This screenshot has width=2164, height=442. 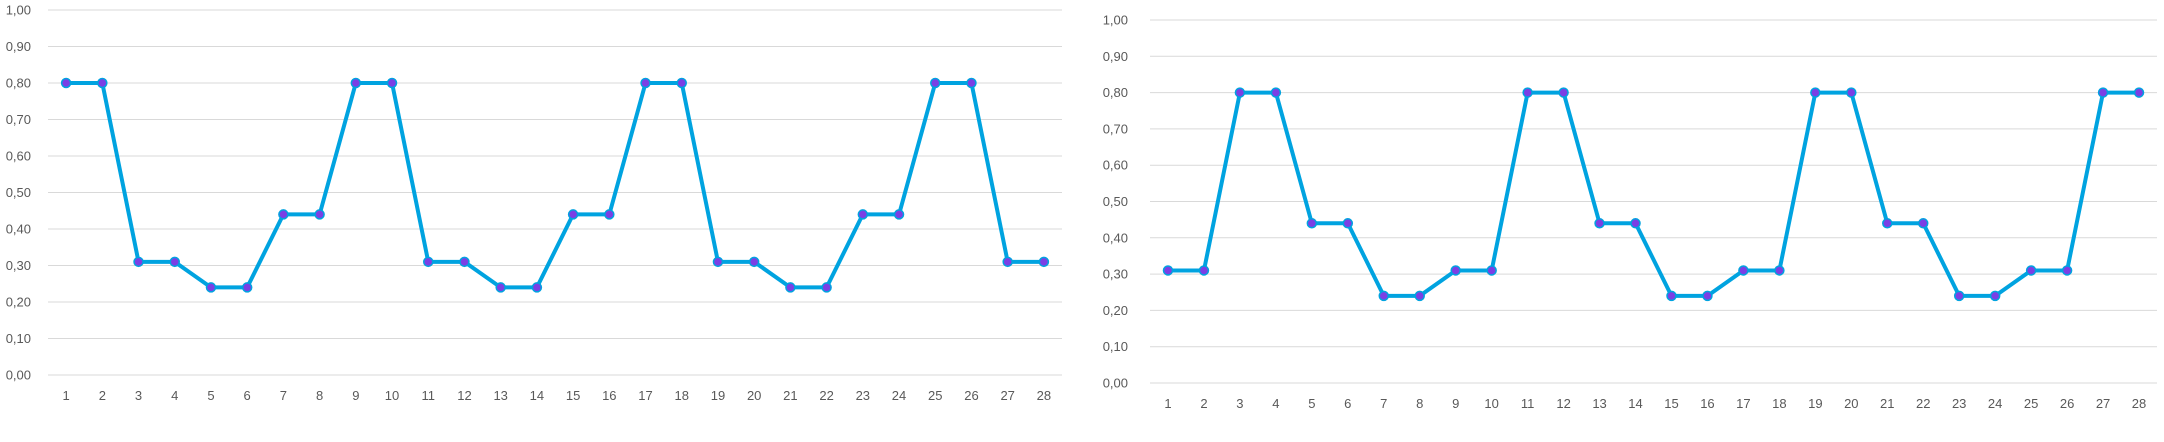 I want to click on y-tick-label: 0,30, so click(x=18, y=265).